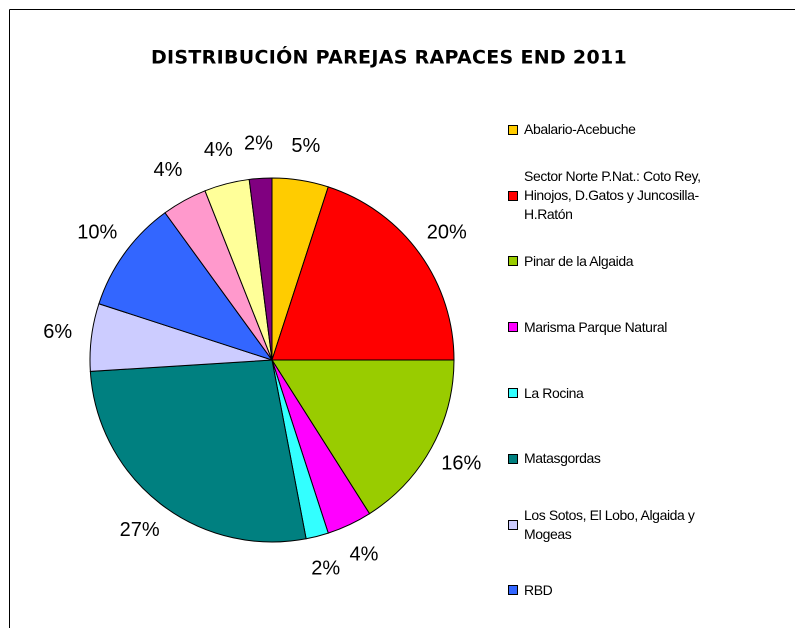 The image size is (795, 628). What do you see at coordinates (608, 459) in the screenshot?
I see `legend-item: Matasgordas` at bounding box center [608, 459].